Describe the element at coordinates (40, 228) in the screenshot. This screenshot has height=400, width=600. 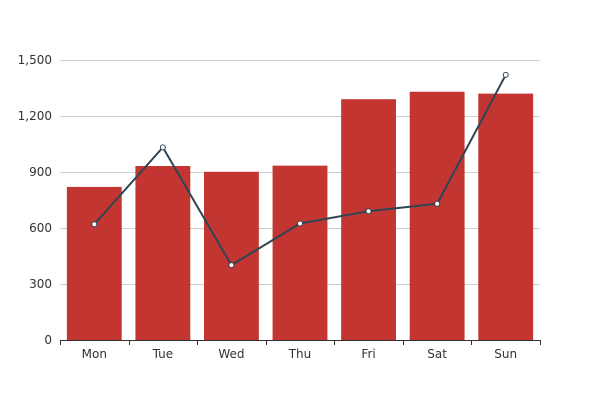
I see `y-tick-label: 600` at that location.